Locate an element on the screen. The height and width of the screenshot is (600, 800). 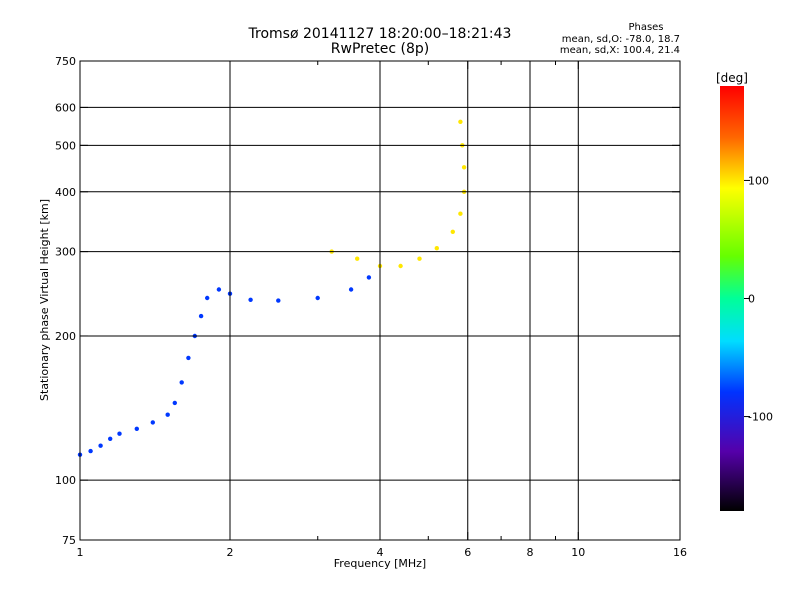
legend-line-o: mean, sd,O: -78.0, 18.7 is located at coordinates (621, 39).